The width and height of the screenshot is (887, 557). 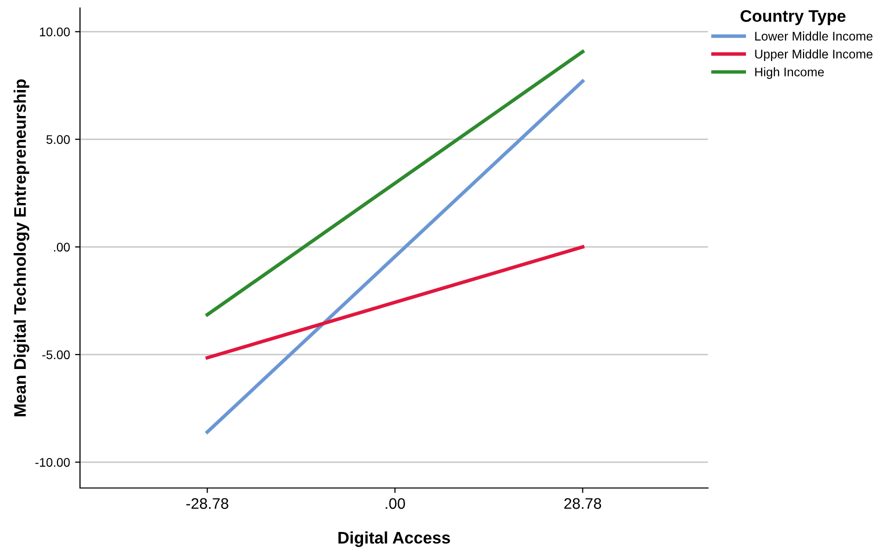 I want to click on x-axis-title: Digital Access, so click(x=394, y=539).